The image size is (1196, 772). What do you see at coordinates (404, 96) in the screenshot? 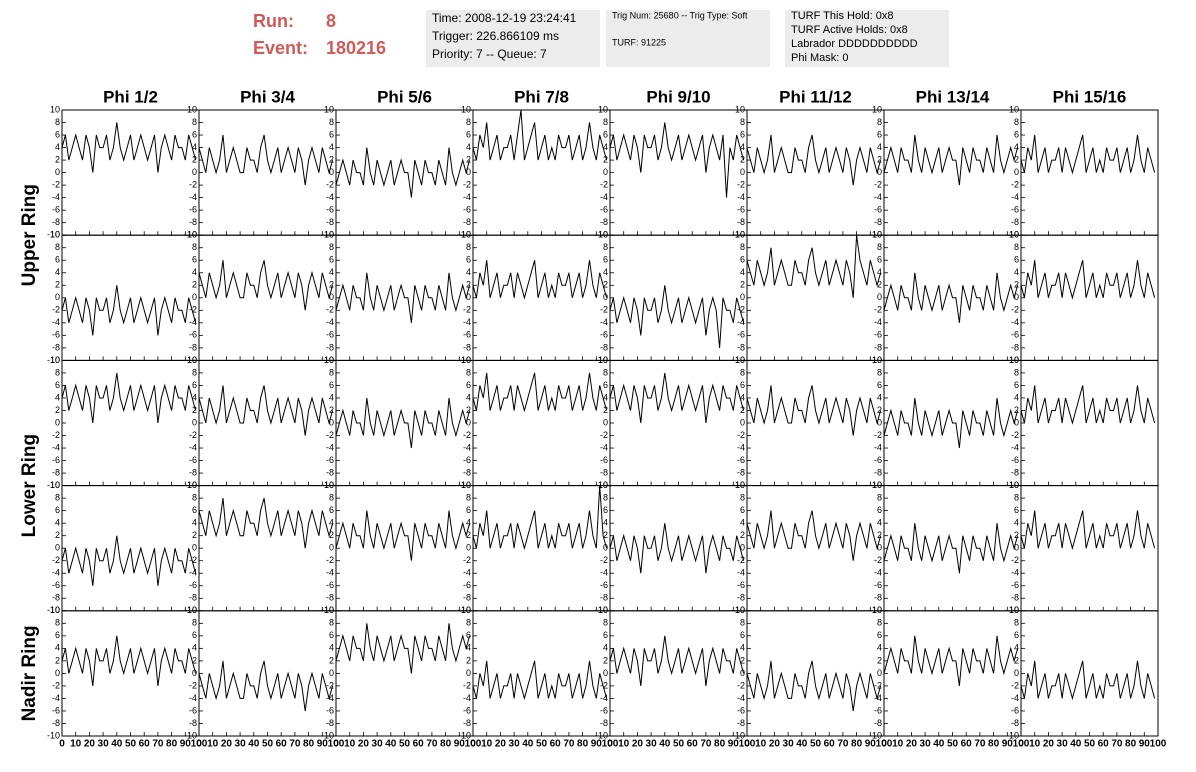
I see `column-title: Phi 5/6` at bounding box center [404, 96].